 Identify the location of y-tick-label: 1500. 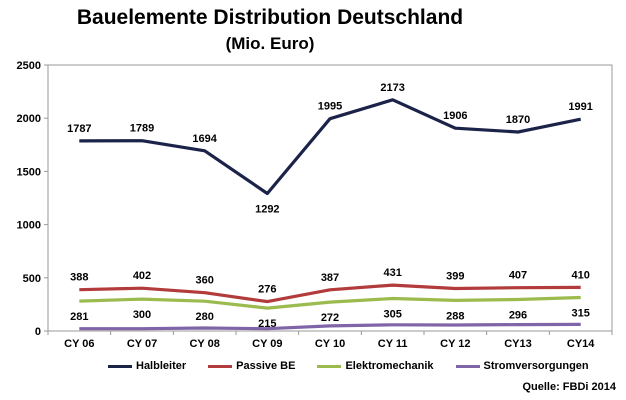
(29, 172).